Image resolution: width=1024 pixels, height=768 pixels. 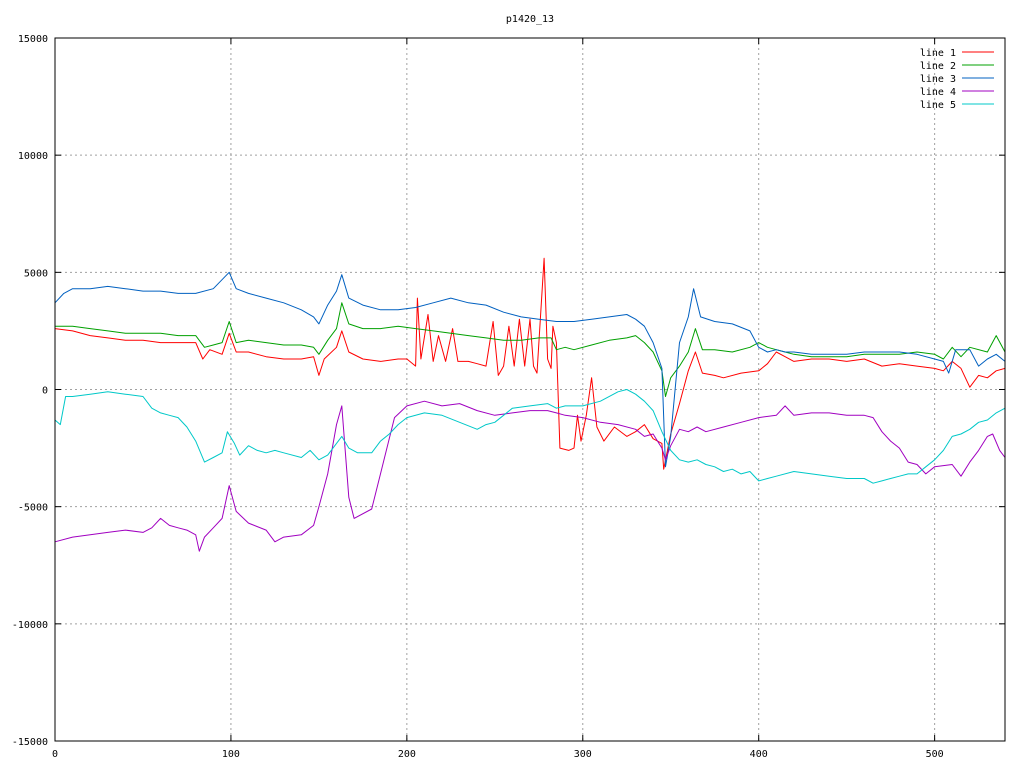 What do you see at coordinates (957, 79) in the screenshot?
I see `legend: line 1 line 2 line 3 line 4 line 5` at bounding box center [957, 79].